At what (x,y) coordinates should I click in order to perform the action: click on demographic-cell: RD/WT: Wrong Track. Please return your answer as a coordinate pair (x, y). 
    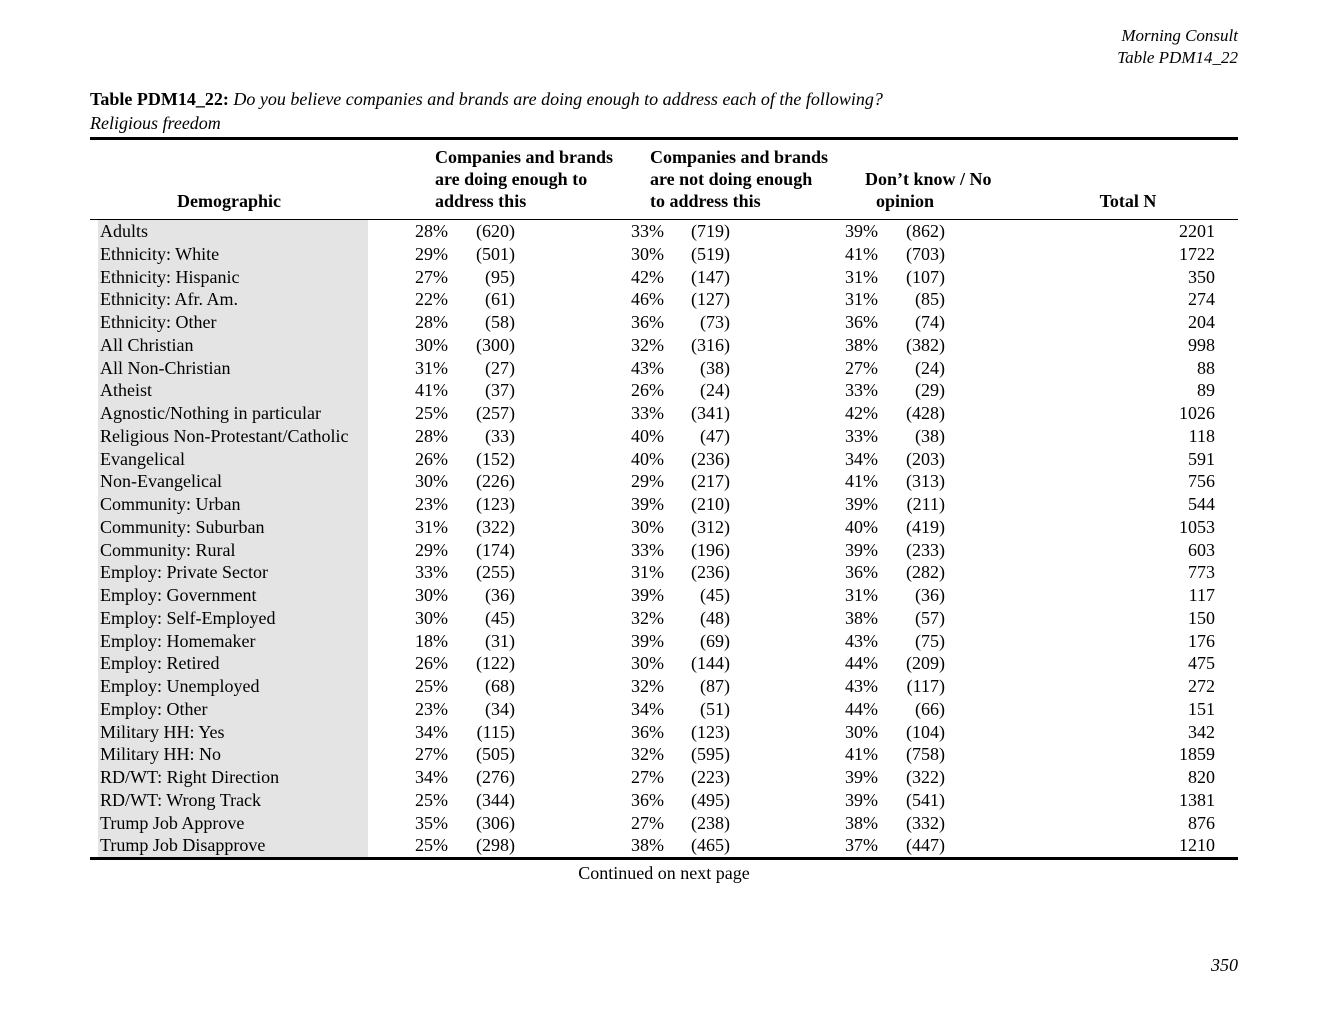
    Looking at the image, I should click on (229, 800).